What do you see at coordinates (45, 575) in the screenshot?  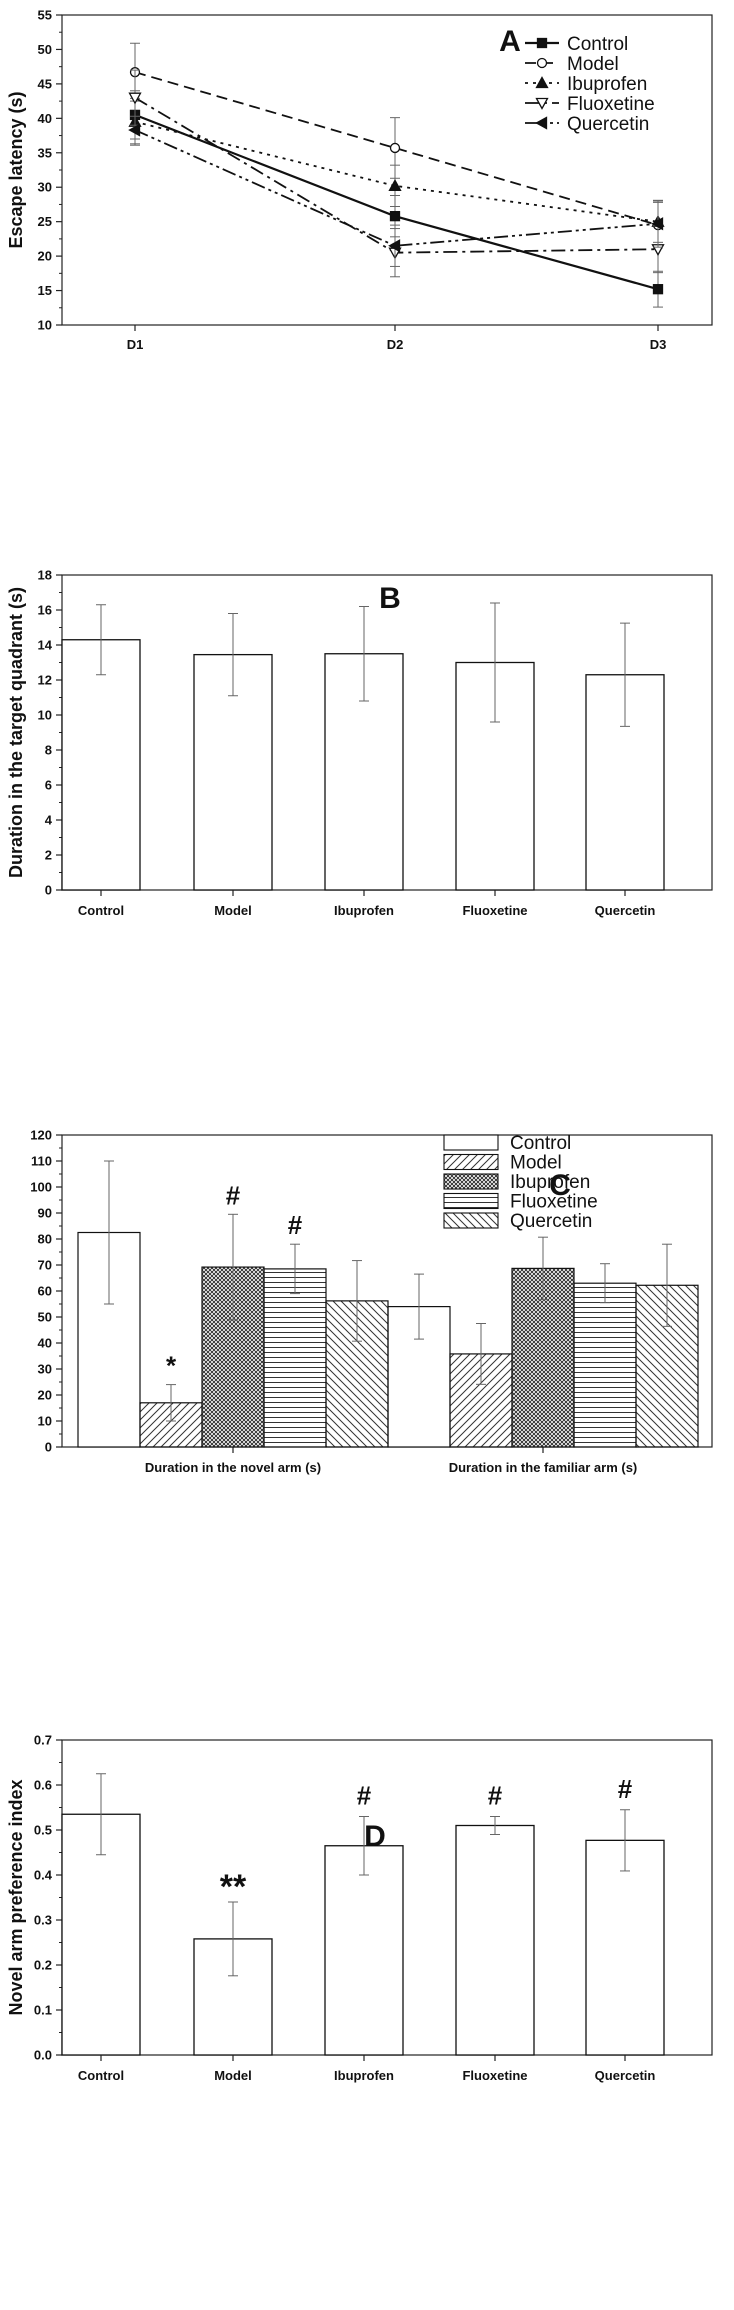 I see `y-tick-label: 18` at bounding box center [45, 575].